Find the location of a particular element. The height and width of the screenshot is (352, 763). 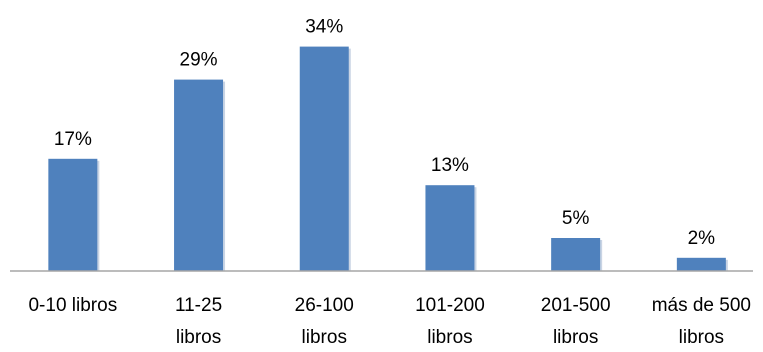

x-tick-label-line: más de 500 is located at coordinates (701, 305).